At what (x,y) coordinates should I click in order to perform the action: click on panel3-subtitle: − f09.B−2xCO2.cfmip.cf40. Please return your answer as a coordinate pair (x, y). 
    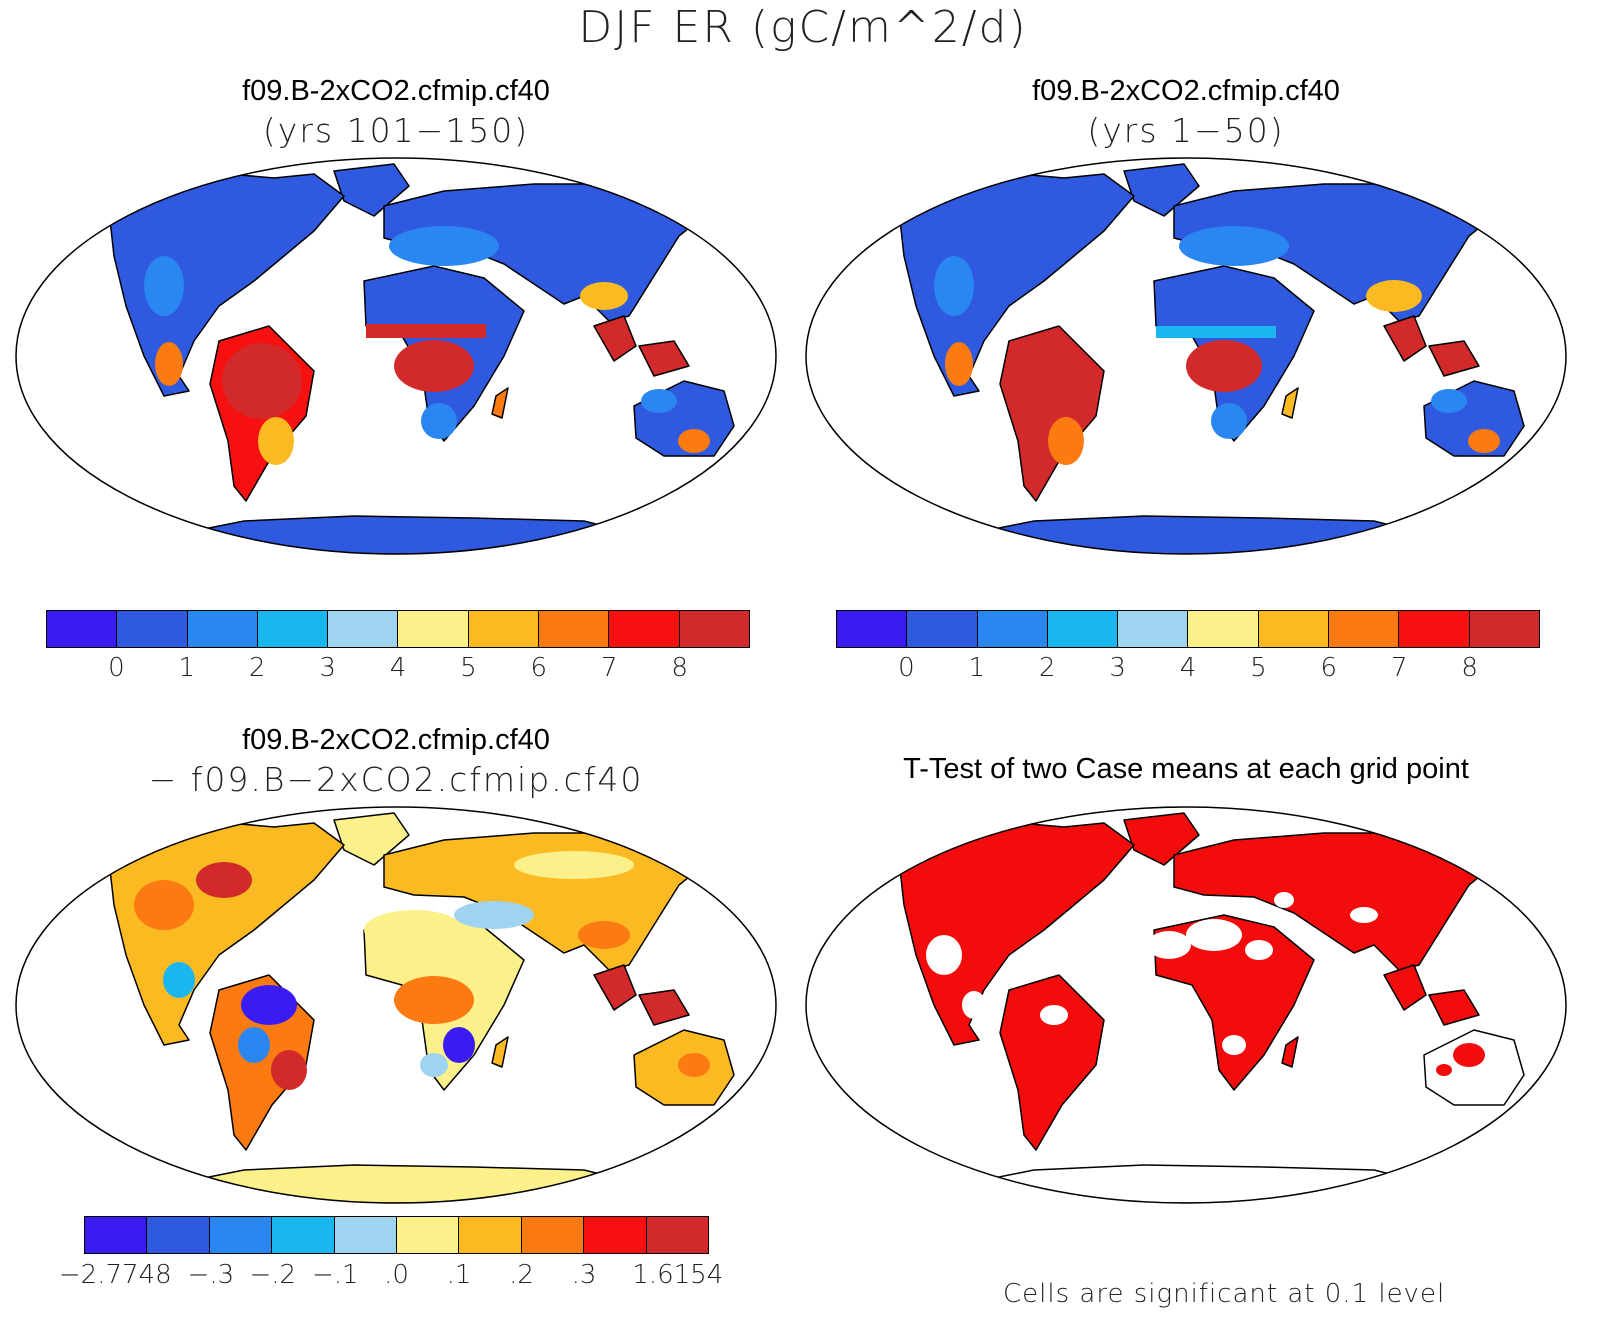
    Looking at the image, I should click on (396, 779).